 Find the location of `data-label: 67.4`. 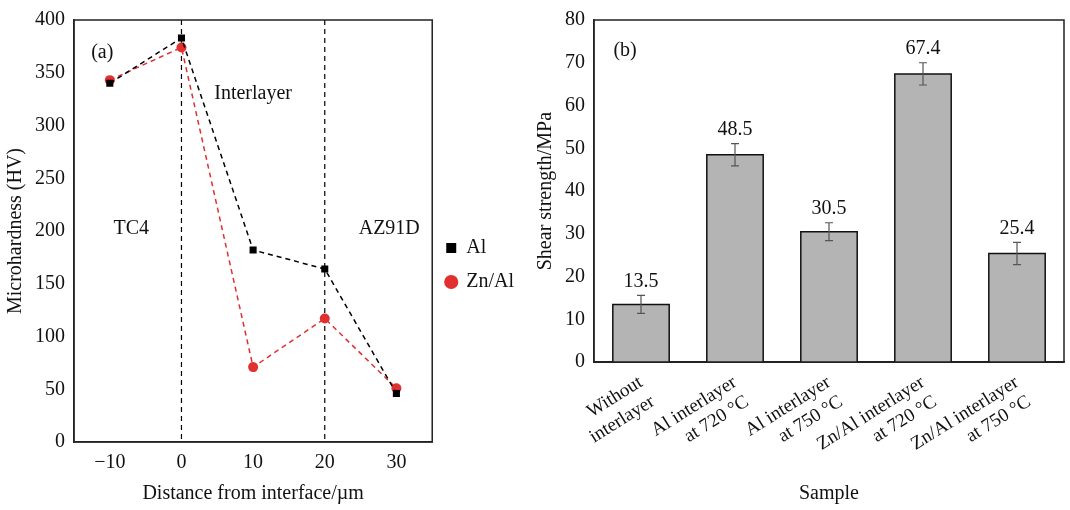

data-label: 67.4 is located at coordinates (923, 47).